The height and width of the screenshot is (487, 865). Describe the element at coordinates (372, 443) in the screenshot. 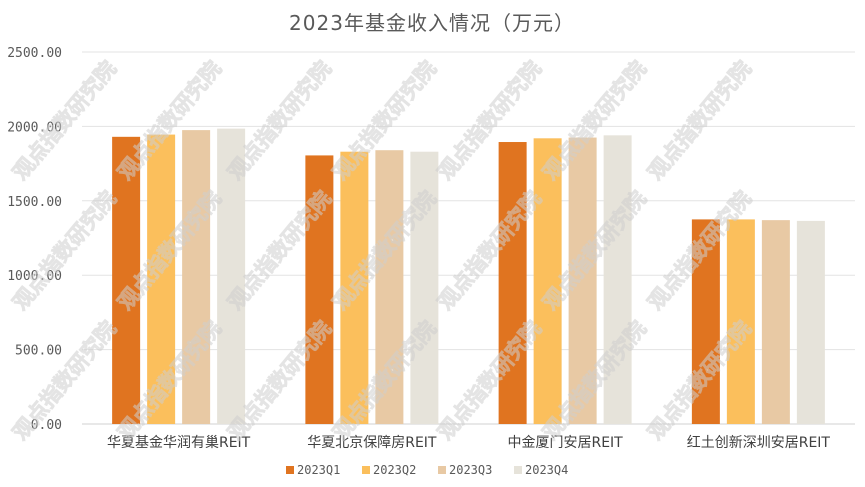

I see `x-tick-label: 华夏北京保障房REIT` at that location.